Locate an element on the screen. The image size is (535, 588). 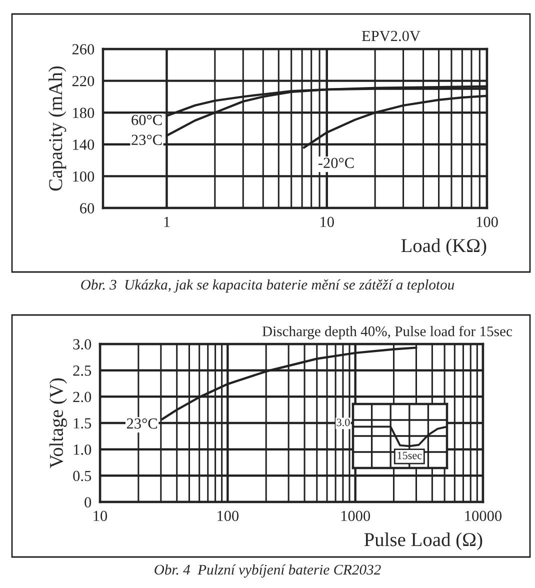
y-tick-label: 2.0 is located at coordinates (82, 397).